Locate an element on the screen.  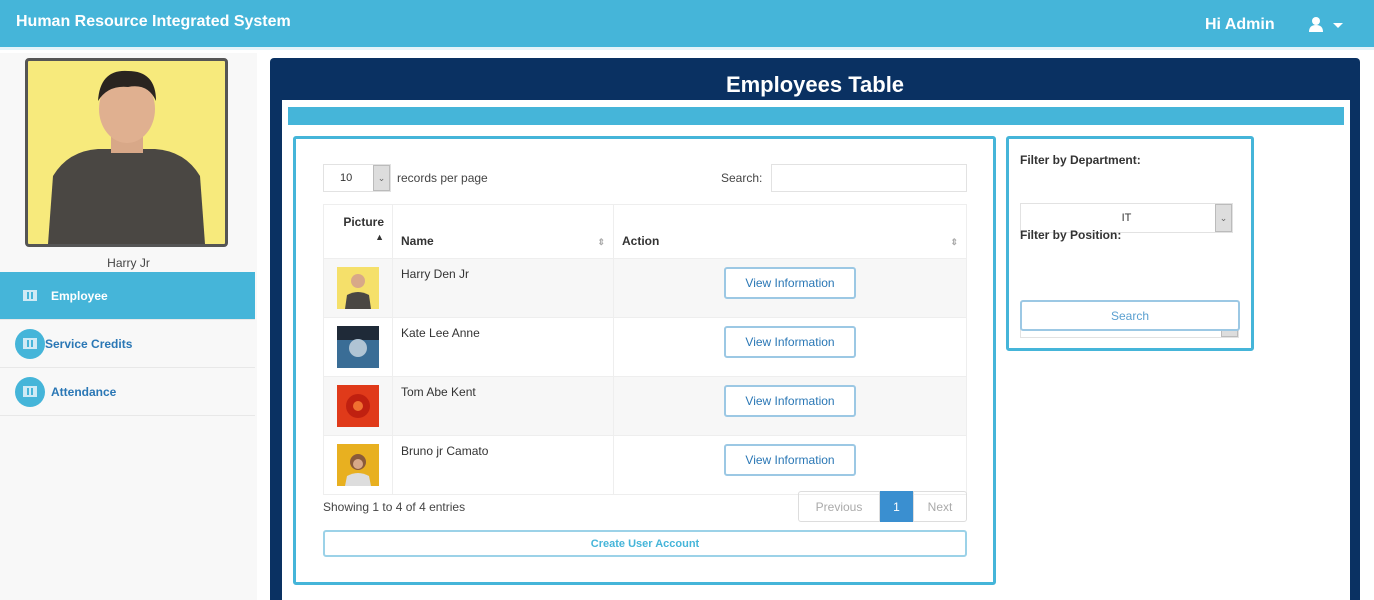
sidebar-item-service-credits: Service Credits is located at coordinates (127, 344).